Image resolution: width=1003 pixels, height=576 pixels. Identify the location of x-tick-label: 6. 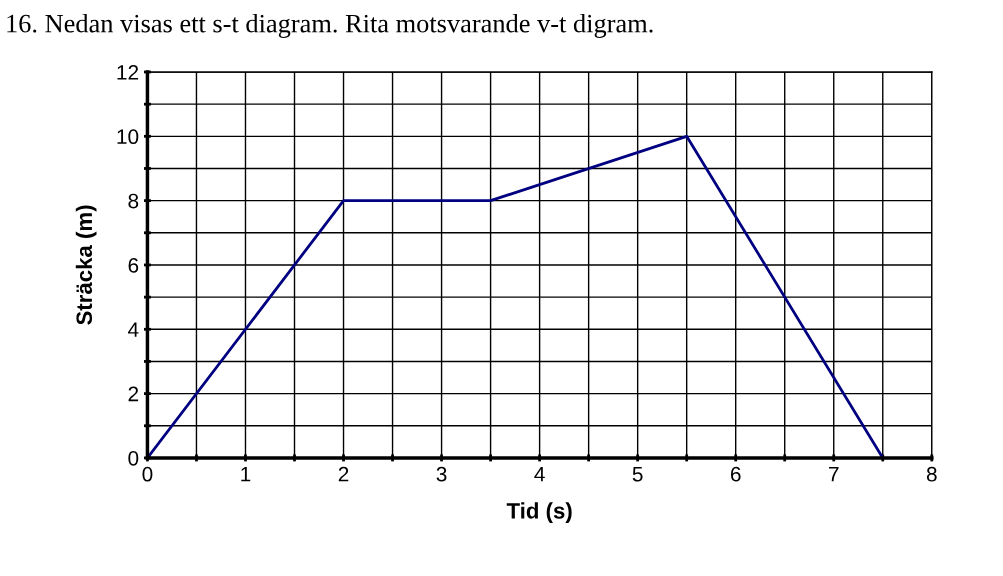
(735, 474).